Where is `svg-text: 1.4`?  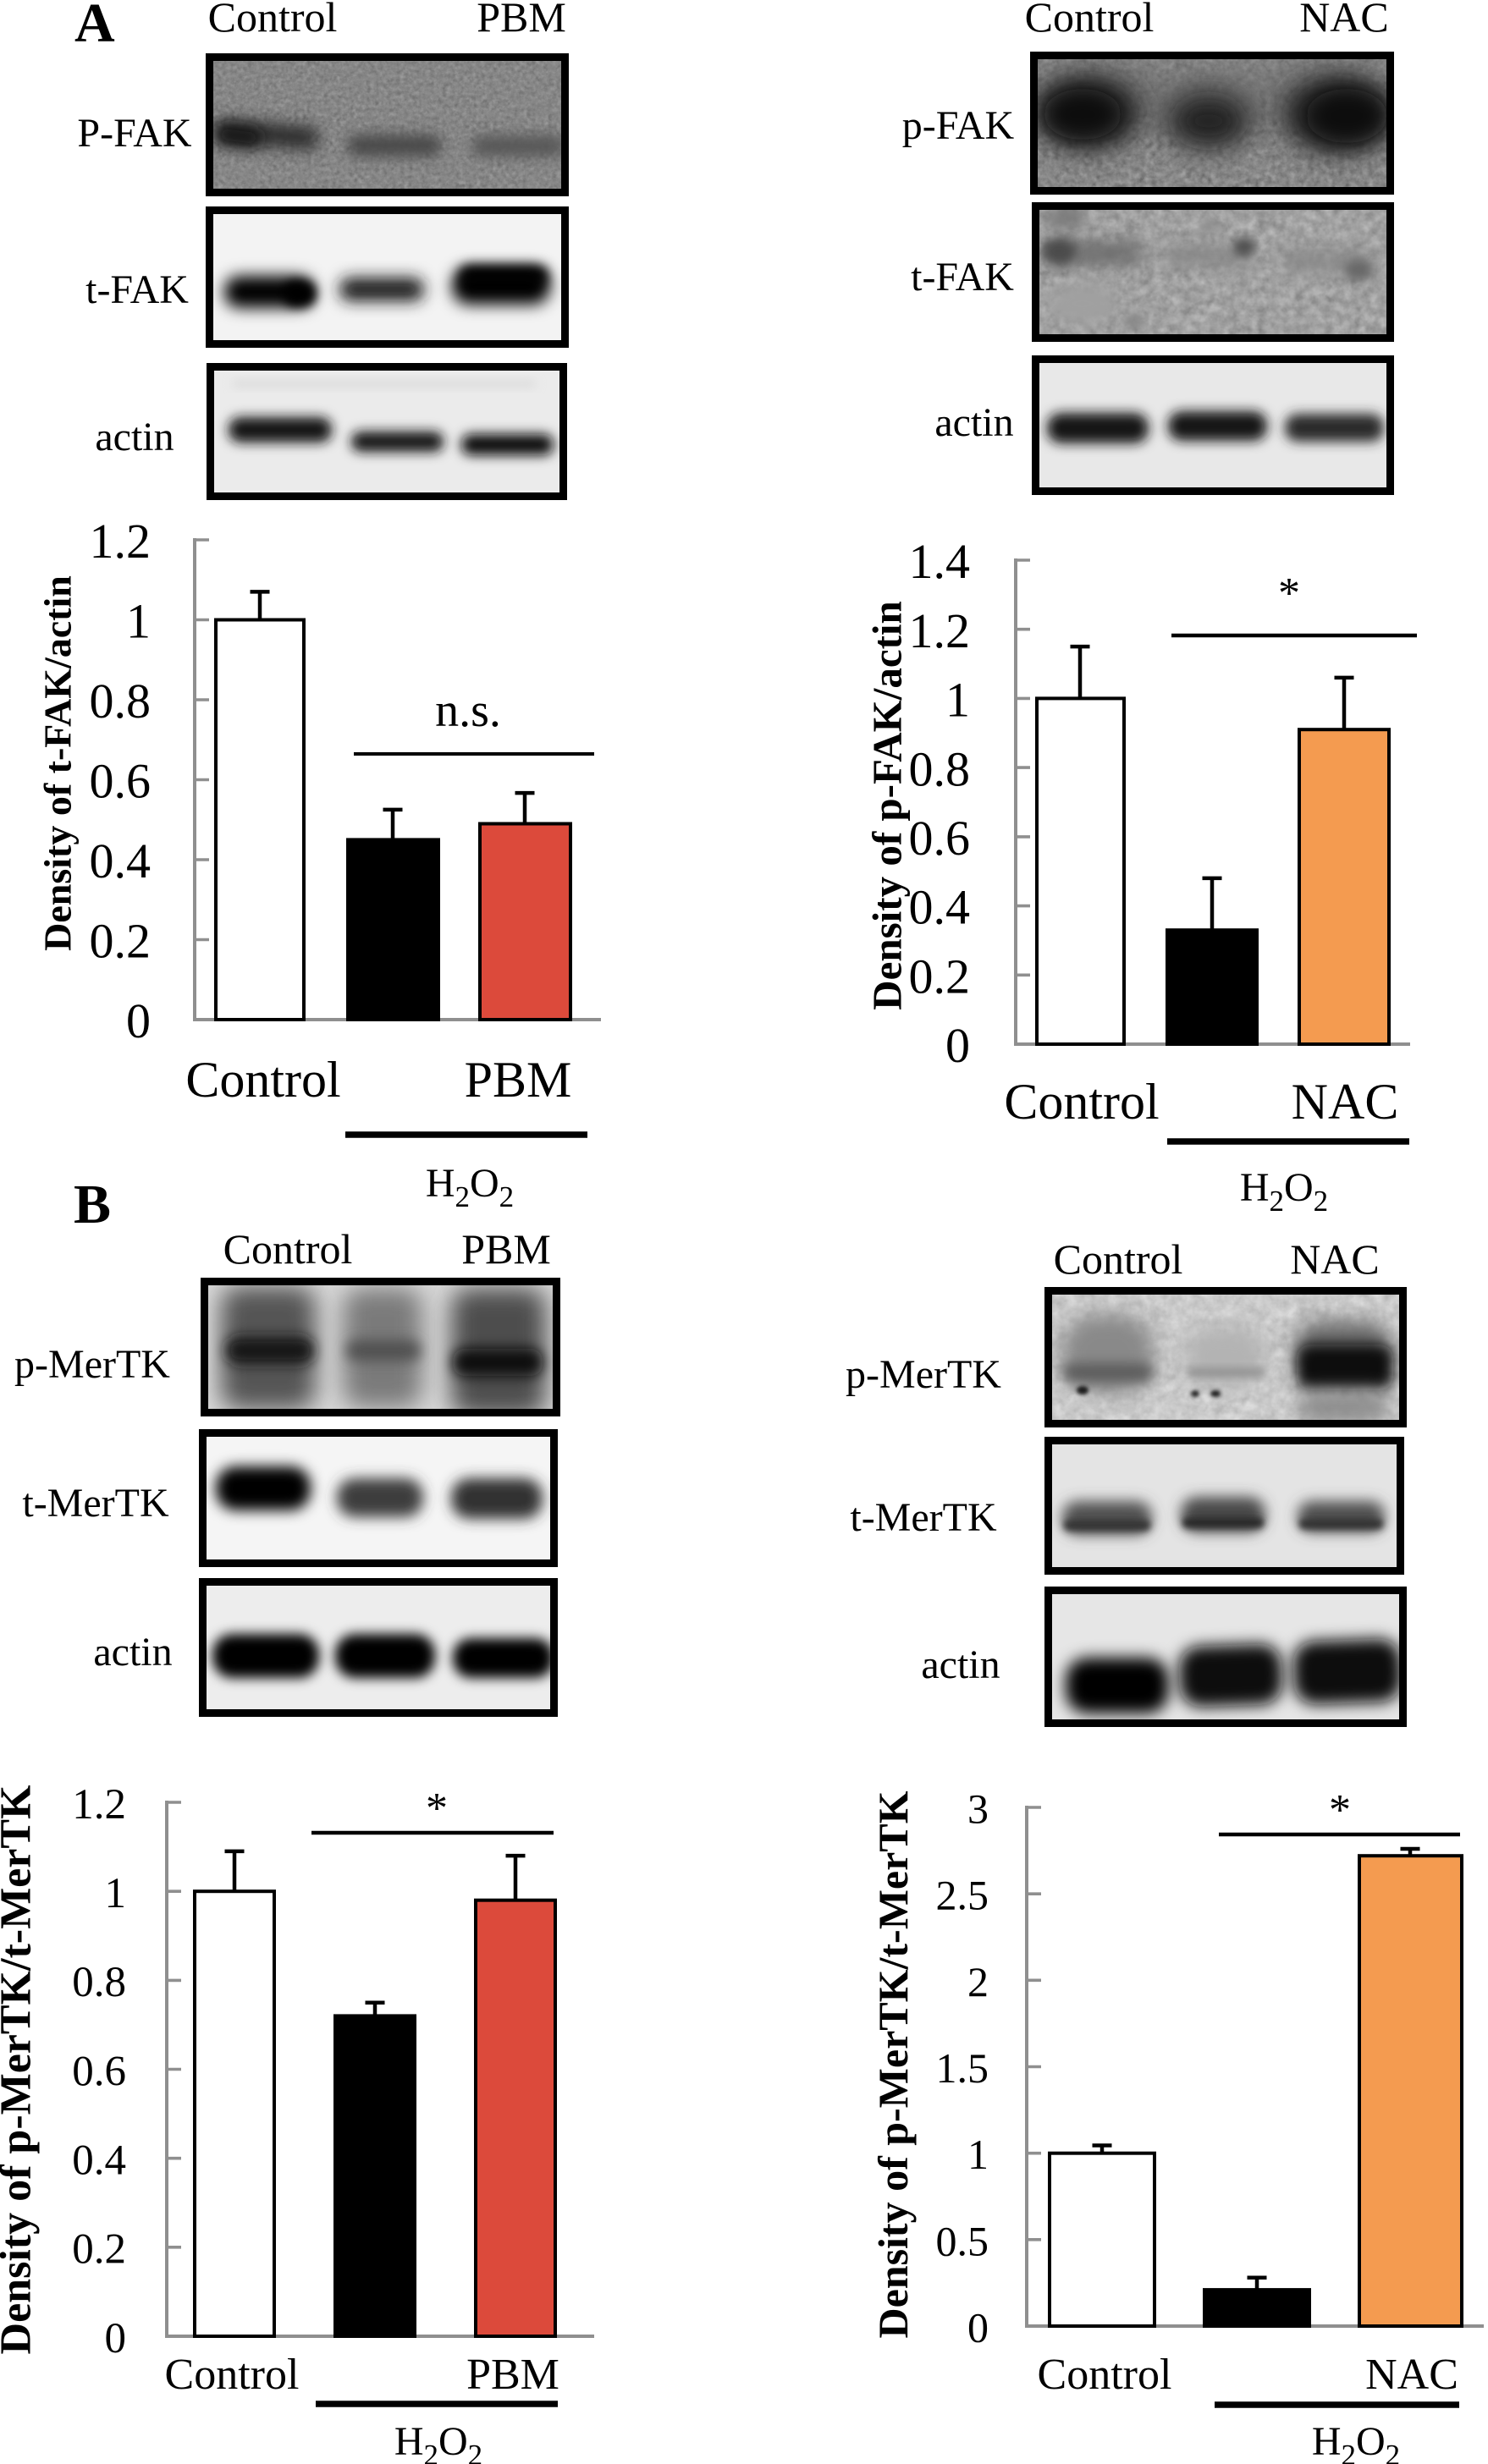
svg-text: 1.4 is located at coordinates (940, 561).